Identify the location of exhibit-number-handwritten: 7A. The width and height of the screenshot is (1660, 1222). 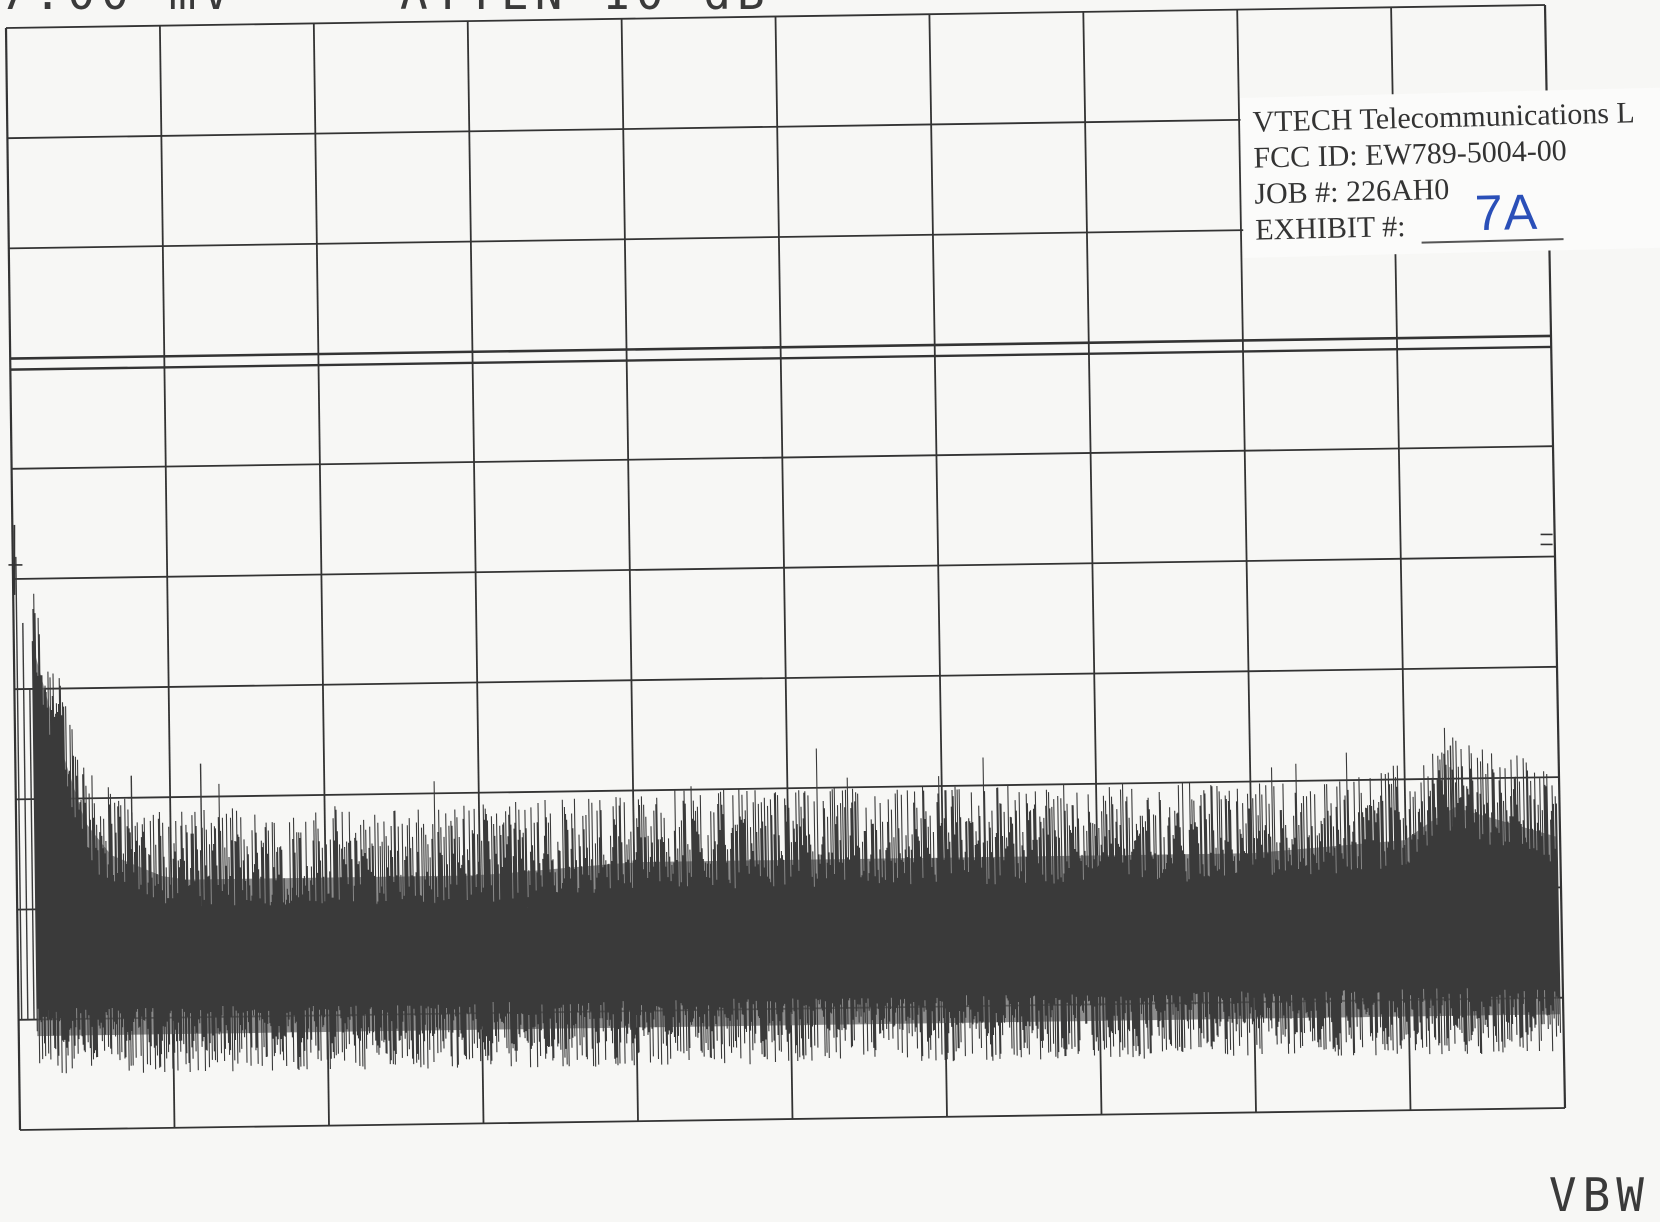
(1506, 212).